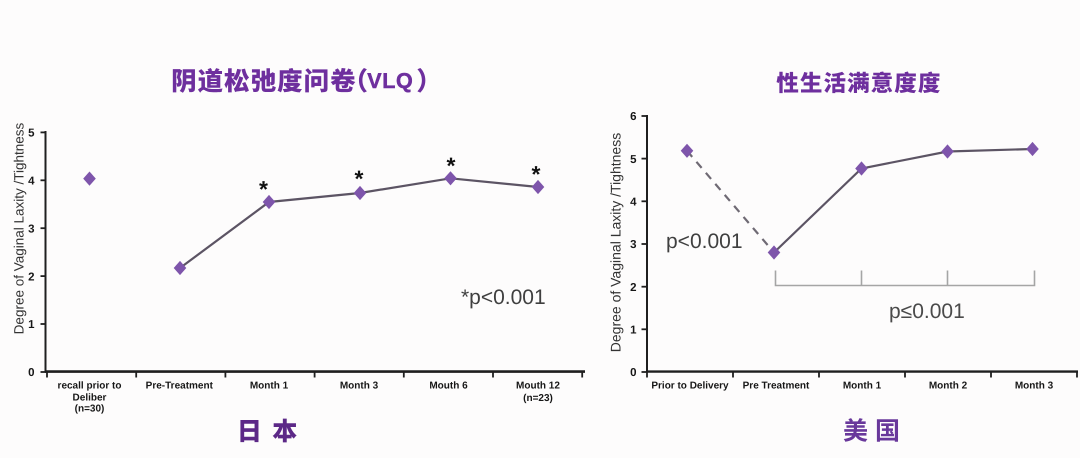  I want to click on svg-text: Prior to Delivery, so click(690, 386).